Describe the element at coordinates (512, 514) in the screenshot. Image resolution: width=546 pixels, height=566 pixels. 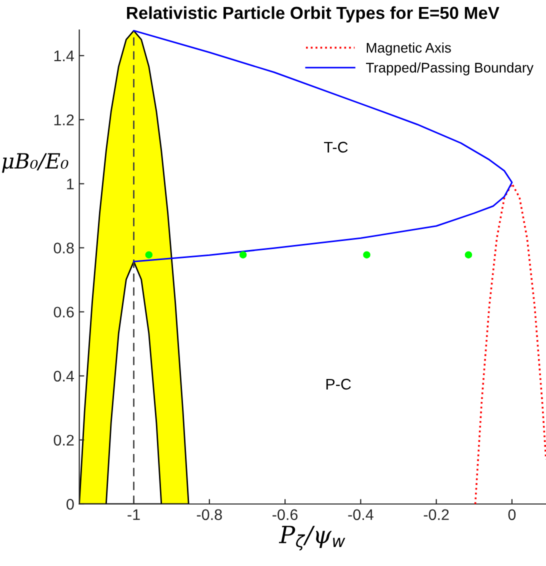
I see `x-tick-label: 0` at that location.